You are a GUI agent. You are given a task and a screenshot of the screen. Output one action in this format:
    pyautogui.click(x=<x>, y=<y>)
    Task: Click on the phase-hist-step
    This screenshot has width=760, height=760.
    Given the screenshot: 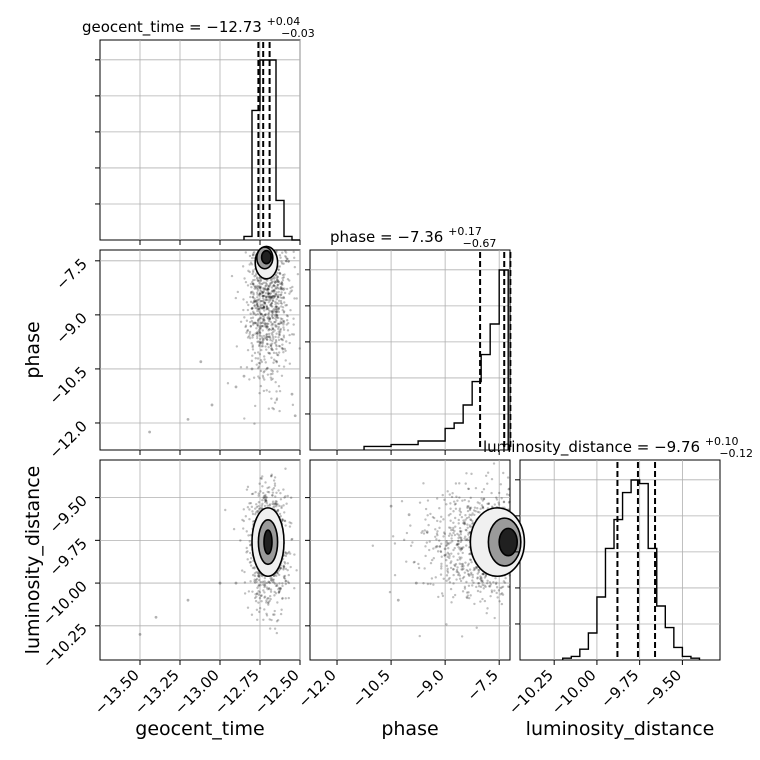 What is the action you would take?
    pyautogui.click(x=436, y=359)
    